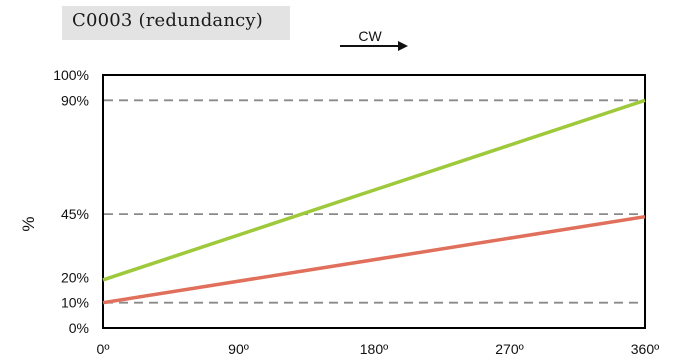  What do you see at coordinates (75, 214) in the screenshot?
I see `y-tick-label: 45%` at bounding box center [75, 214].